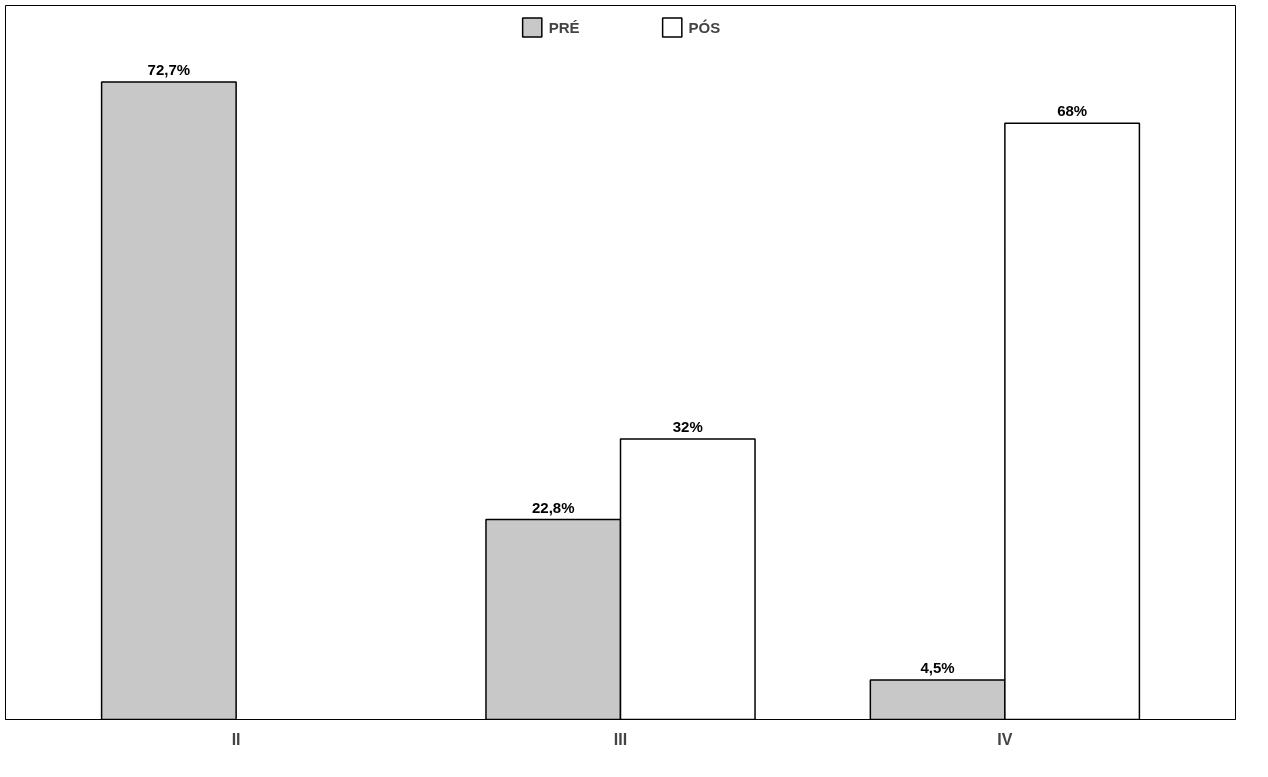 This screenshot has height=777, width=1268. What do you see at coordinates (1005, 739) in the screenshot?
I see `x-tick-label: IV` at bounding box center [1005, 739].